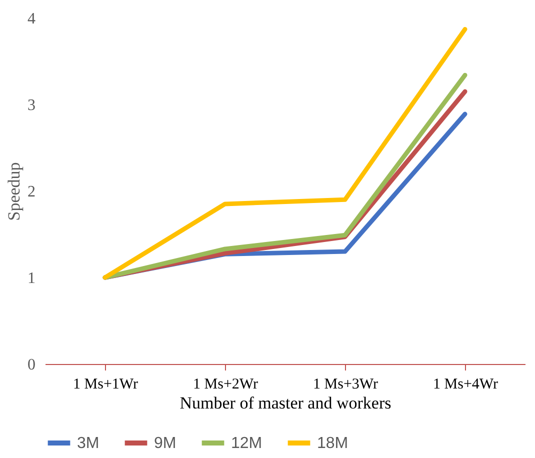  What do you see at coordinates (88, 443) in the screenshot?
I see `legend-label: 3M` at bounding box center [88, 443].